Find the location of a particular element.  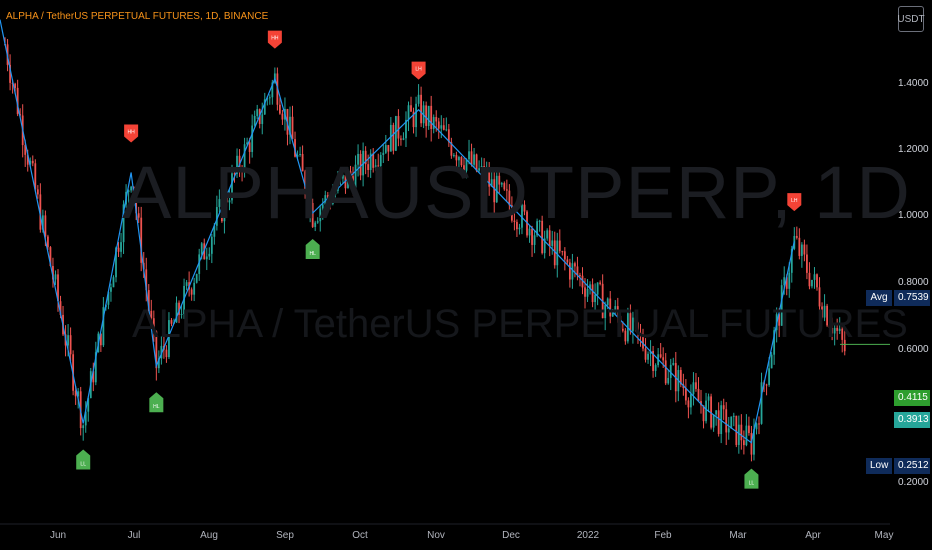

pivot-marker-label: LL is located at coordinates (752, 484).